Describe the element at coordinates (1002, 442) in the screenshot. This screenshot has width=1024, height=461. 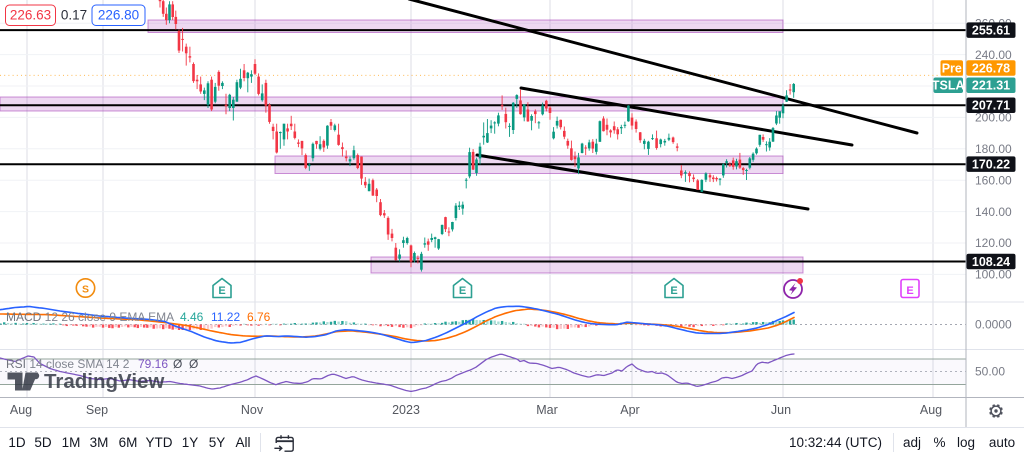
I see `svg-text: auto` at that location.